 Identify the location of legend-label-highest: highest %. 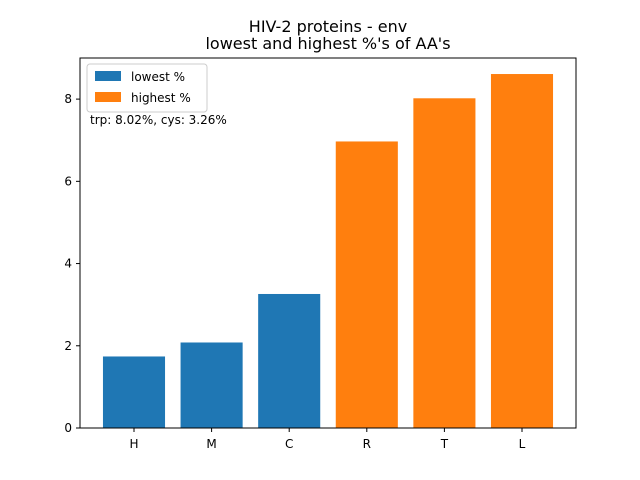
(161, 98).